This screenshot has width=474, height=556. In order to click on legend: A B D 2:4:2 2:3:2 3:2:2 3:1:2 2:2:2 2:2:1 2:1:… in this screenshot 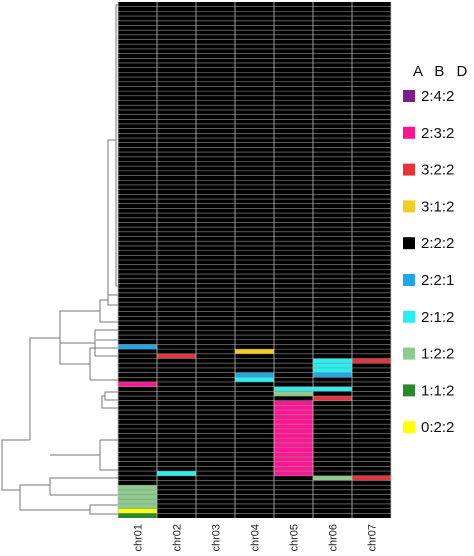, I will do `click(437, 249)`.